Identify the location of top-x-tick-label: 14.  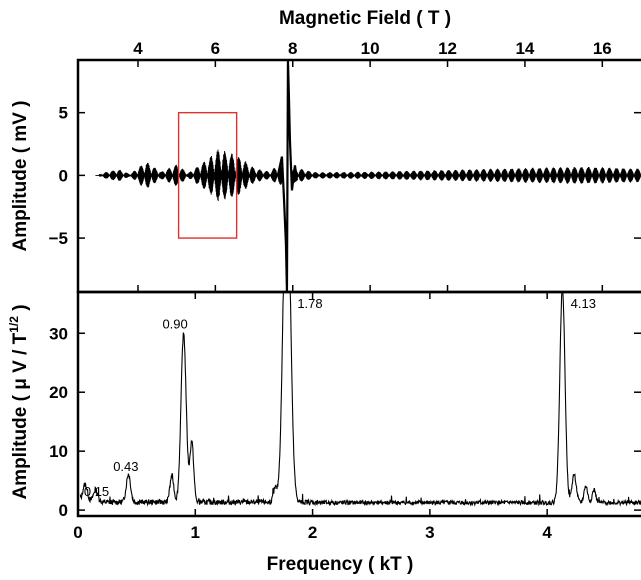
(524, 48).